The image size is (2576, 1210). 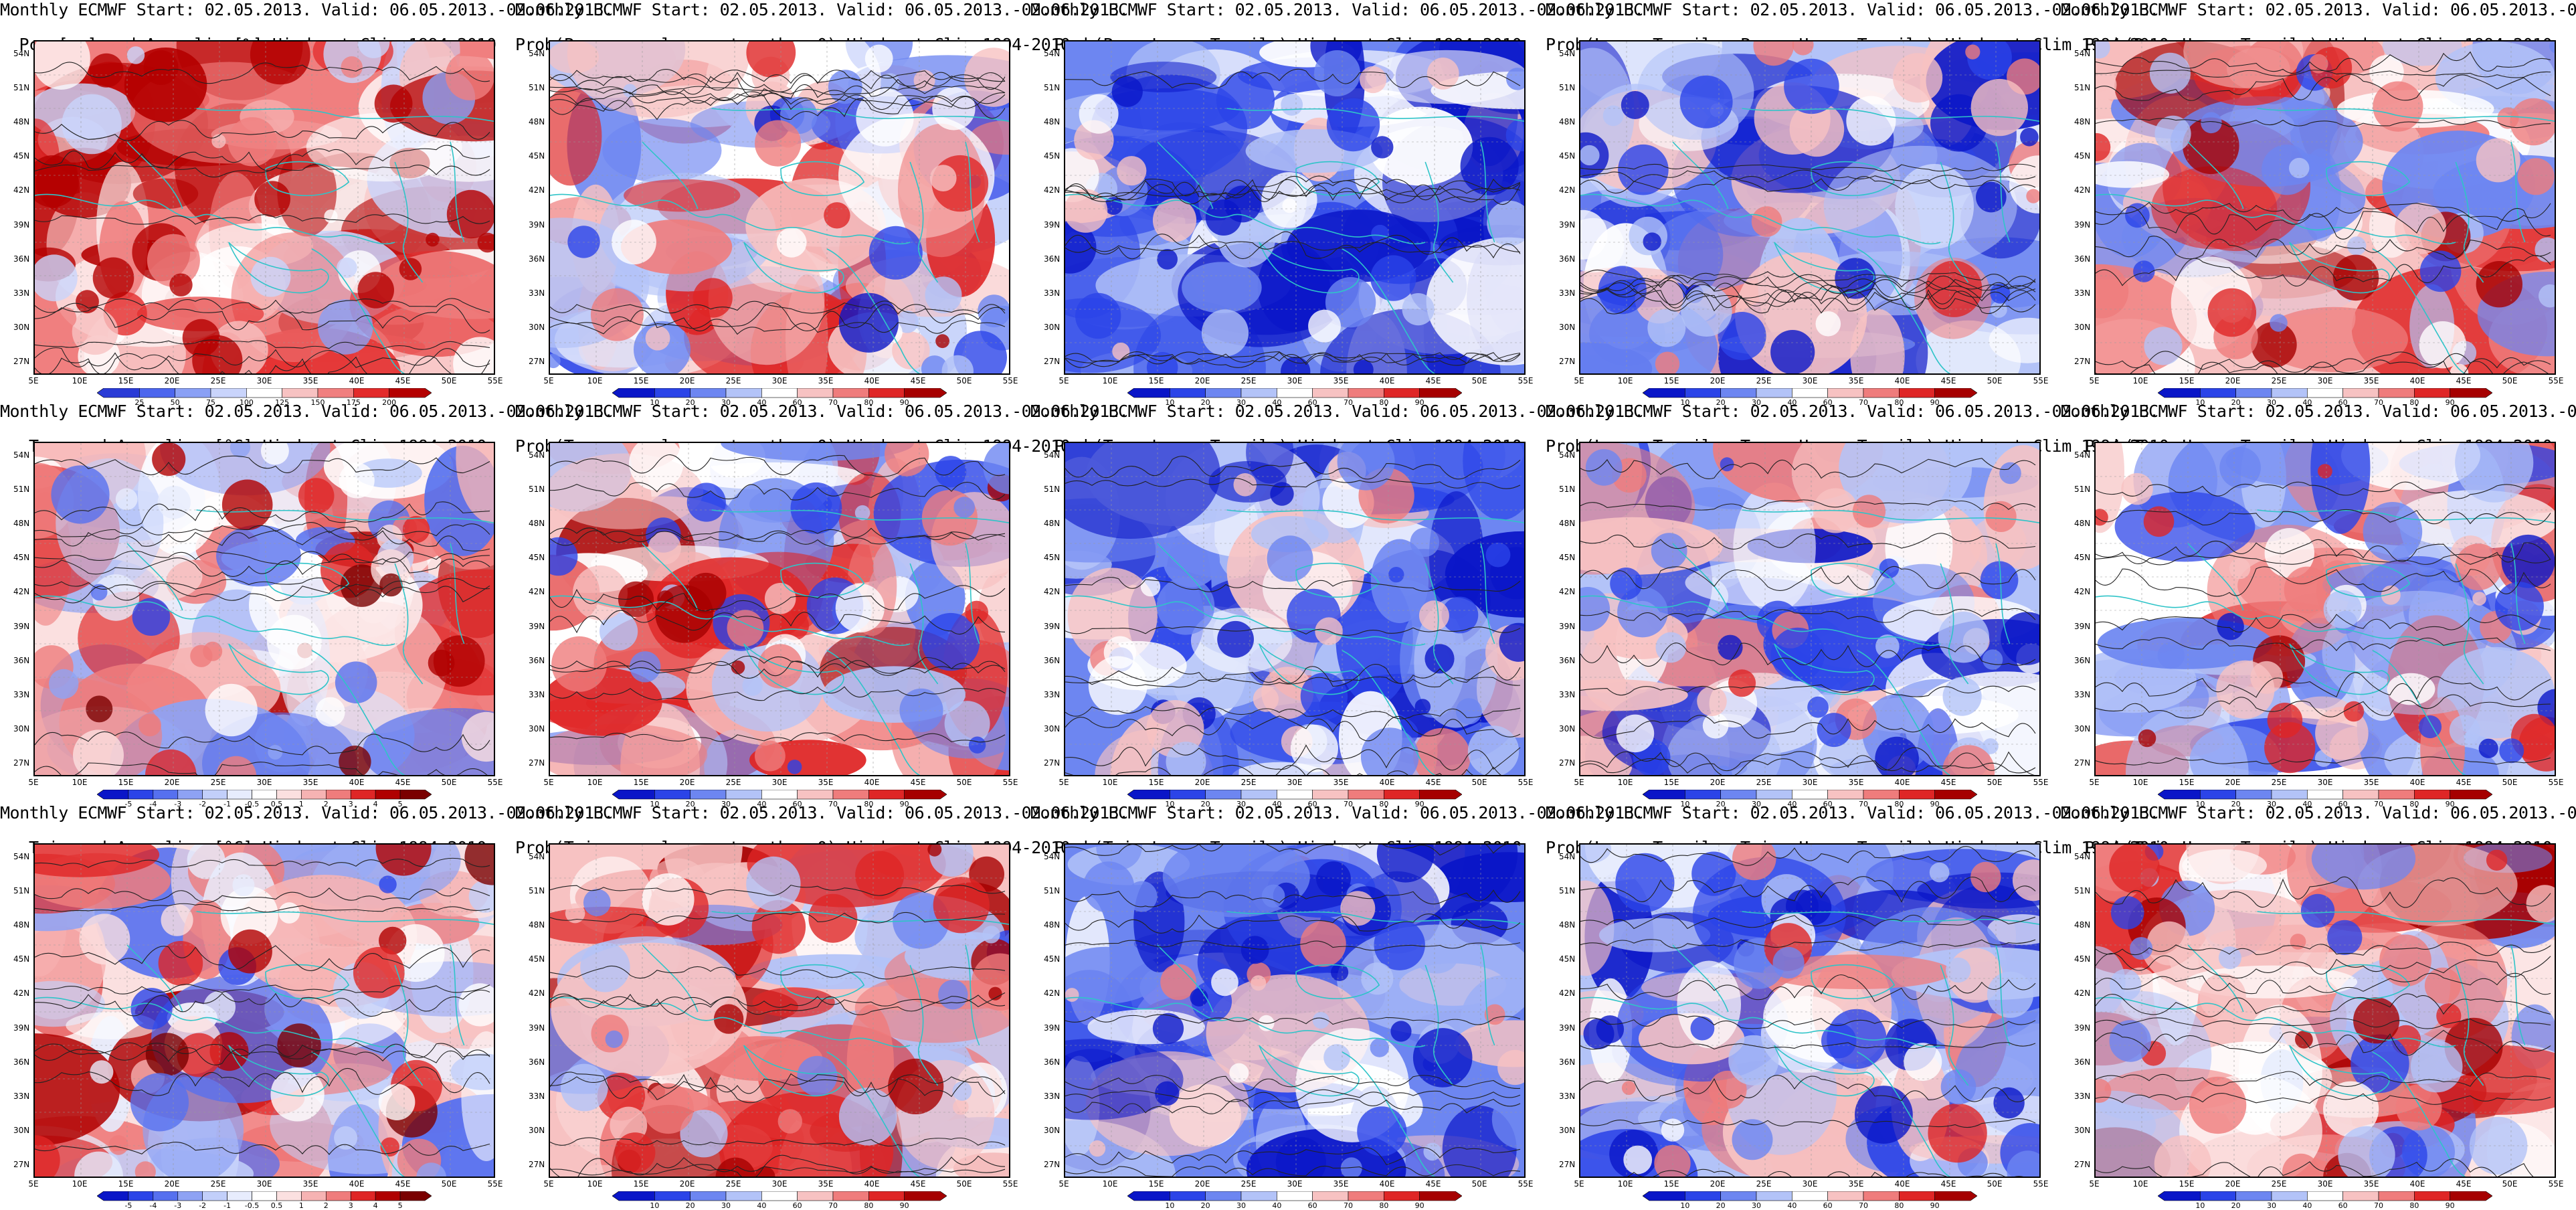 I want to click on colorbar-label: 70, so click(x=2378, y=804).